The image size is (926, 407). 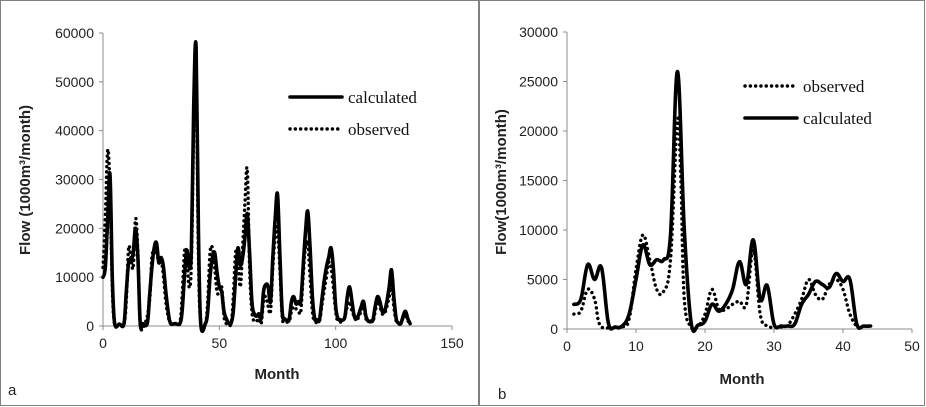 I want to click on legend-a-label-observed: observed, so click(x=379, y=129).